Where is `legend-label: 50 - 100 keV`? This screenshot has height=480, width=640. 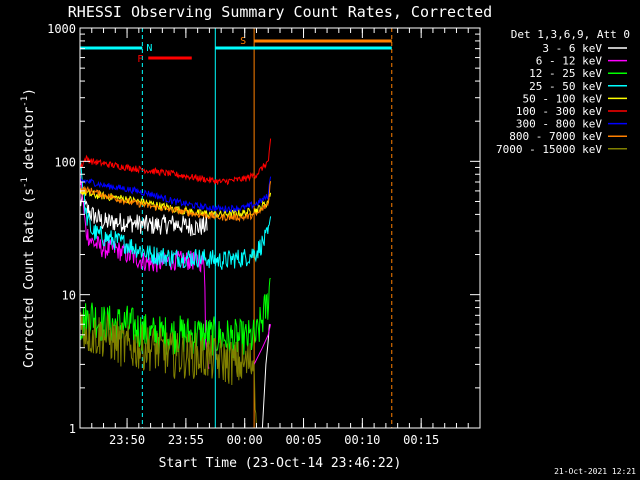
legend-label: 50 - 100 keV is located at coordinates (563, 98).